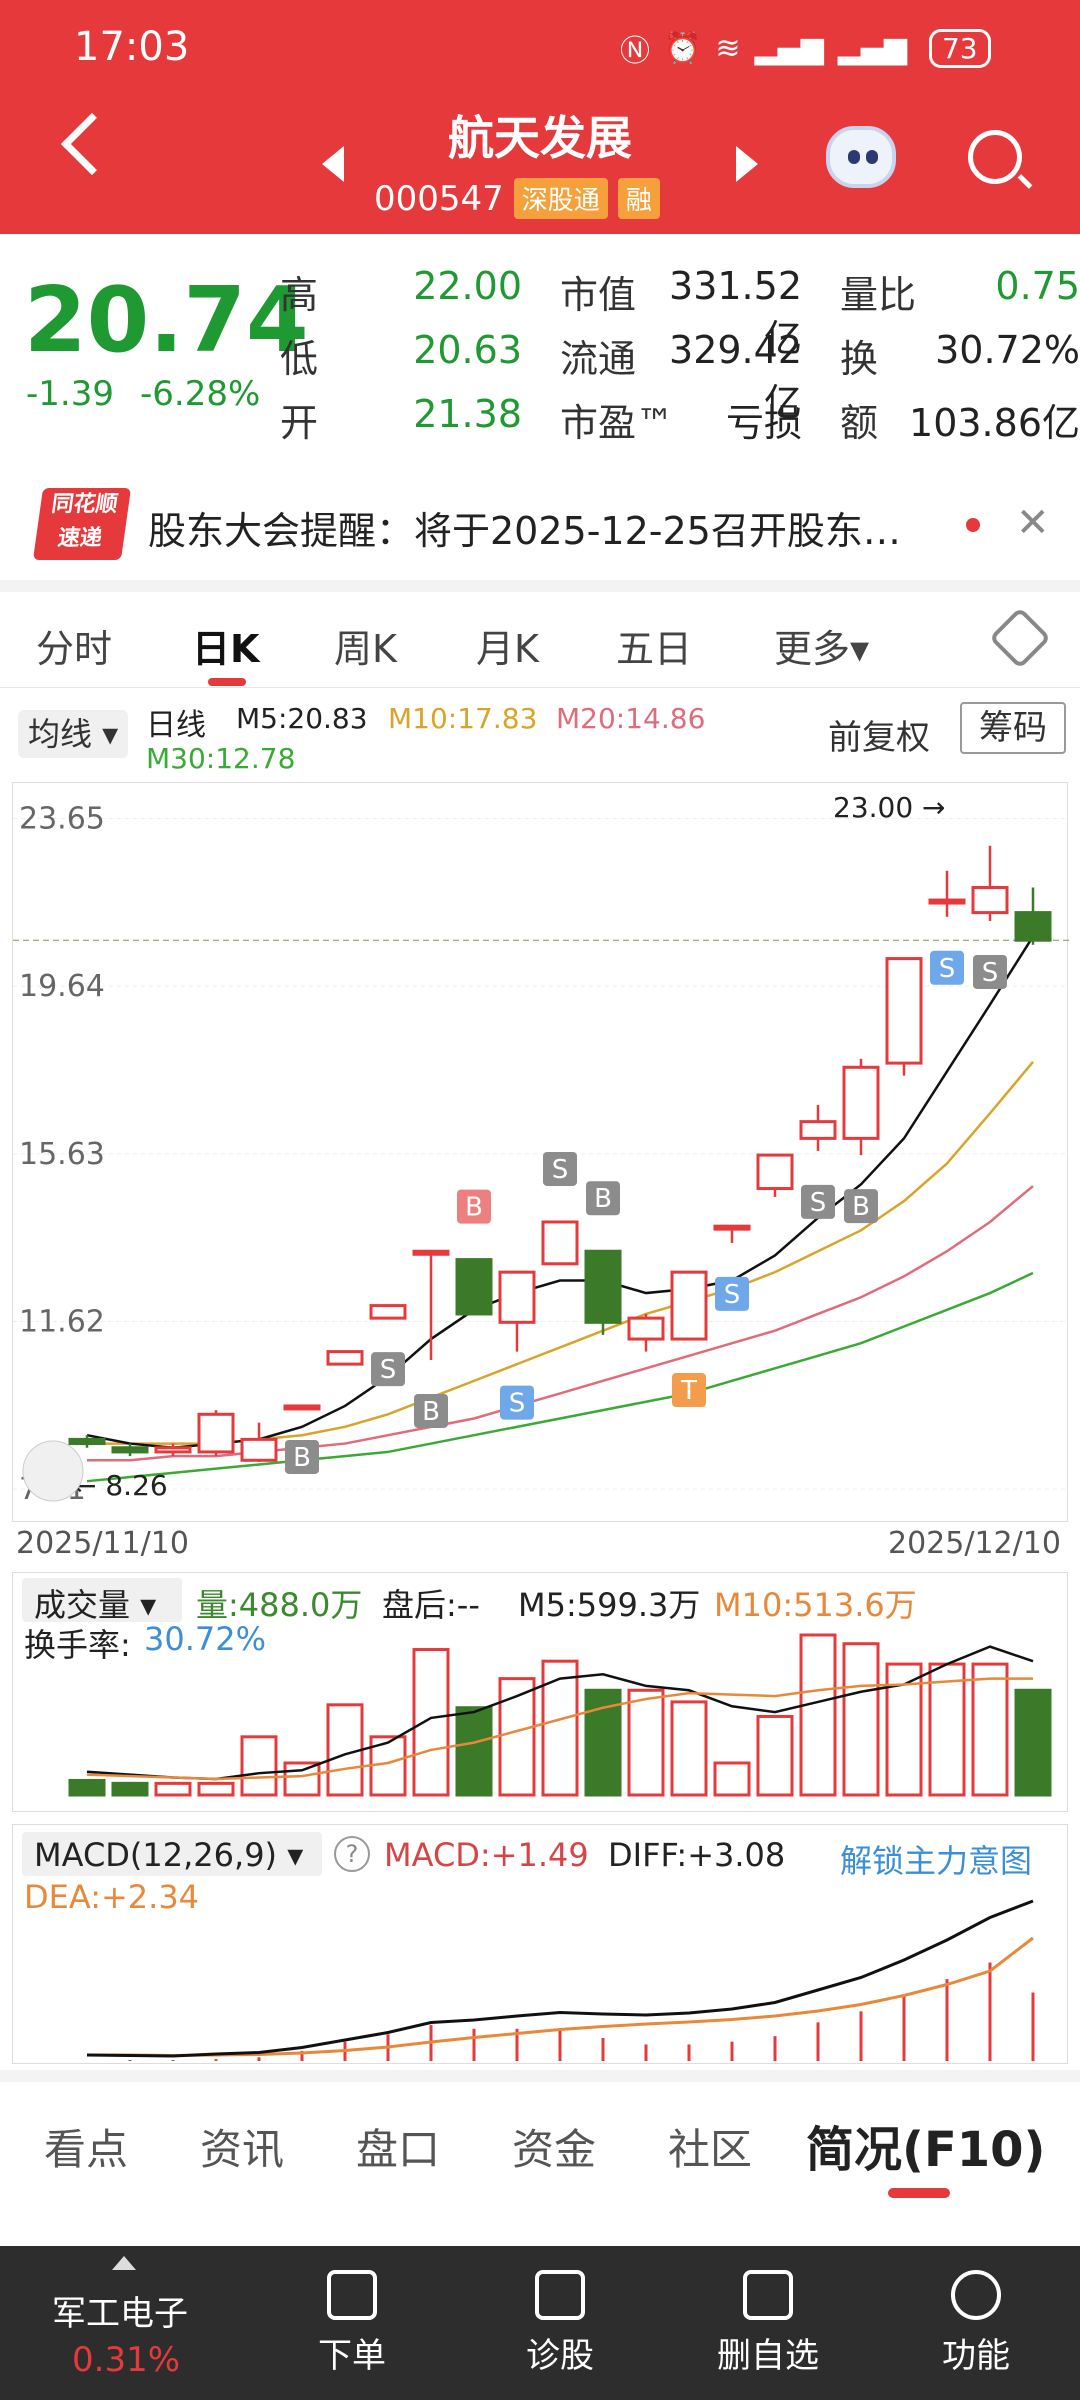 The width and height of the screenshot is (1080, 2400). I want to click on signal-label: T, so click(688, 1391).